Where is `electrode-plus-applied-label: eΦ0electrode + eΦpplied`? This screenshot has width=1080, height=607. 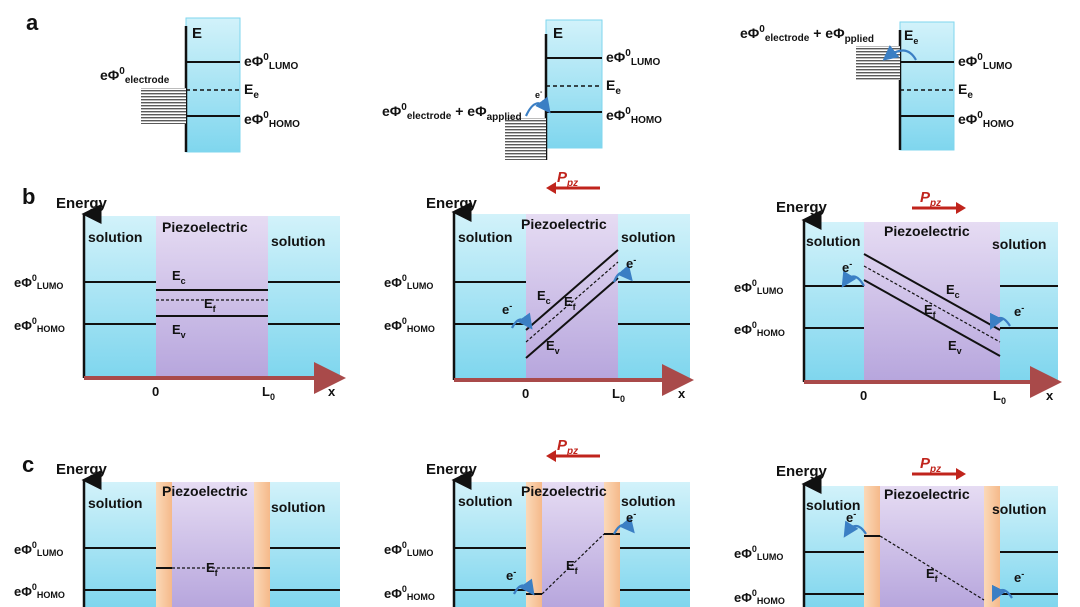 electrode-plus-applied-label: eΦ0electrode + eΦpplied is located at coordinates (807, 34).